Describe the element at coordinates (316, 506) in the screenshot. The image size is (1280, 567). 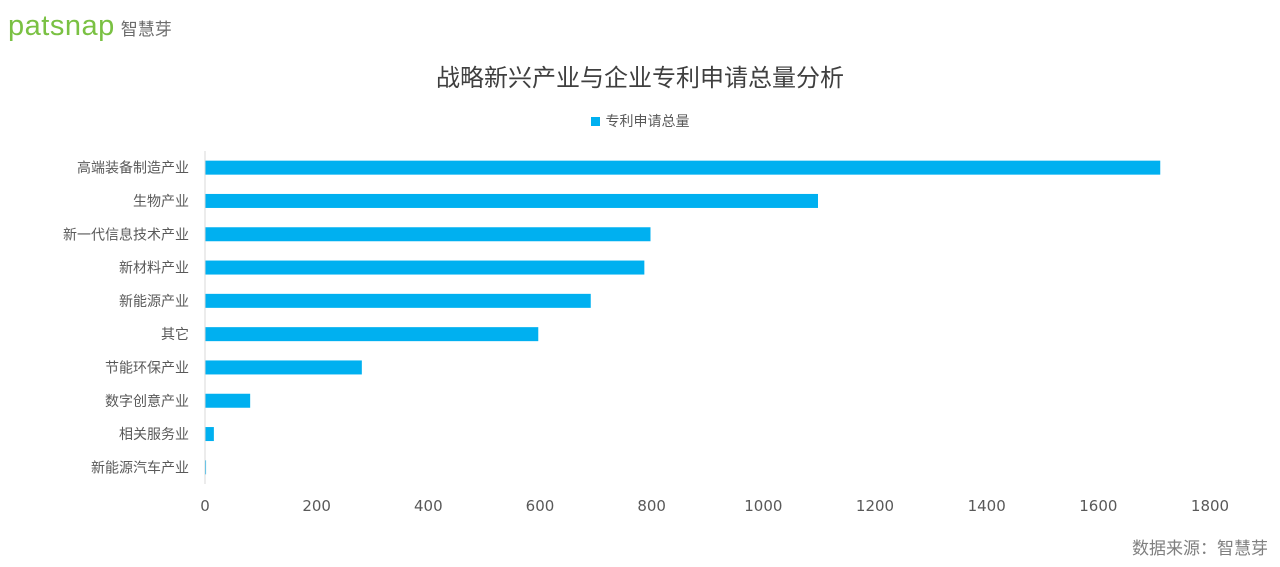
I see `x-tick-label: 200` at that location.